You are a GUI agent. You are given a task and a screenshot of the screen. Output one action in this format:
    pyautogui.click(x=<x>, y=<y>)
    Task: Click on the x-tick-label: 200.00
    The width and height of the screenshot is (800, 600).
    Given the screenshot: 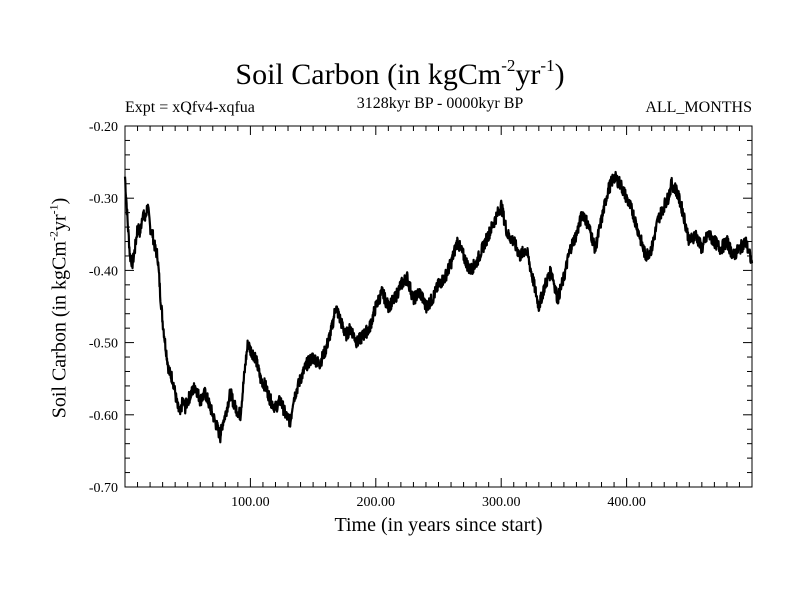 What is the action you would take?
    pyautogui.click(x=376, y=502)
    